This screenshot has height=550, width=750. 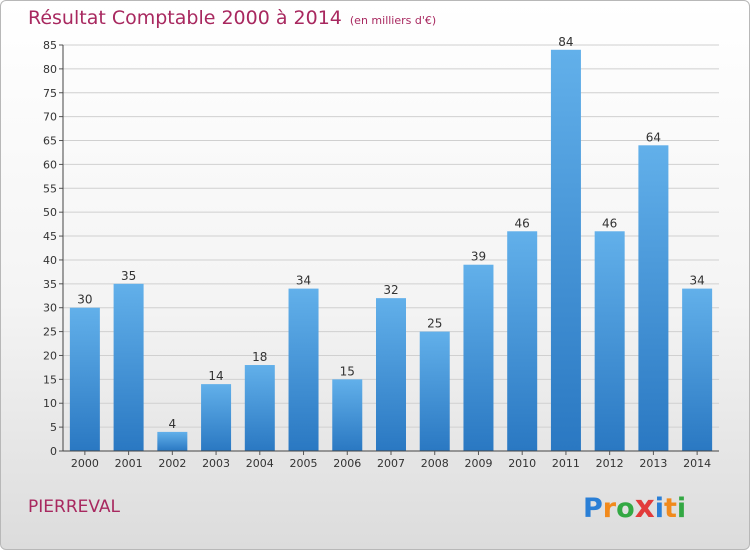 What do you see at coordinates (53, 427) in the screenshot?
I see `y-tick-label: 5` at bounding box center [53, 427].